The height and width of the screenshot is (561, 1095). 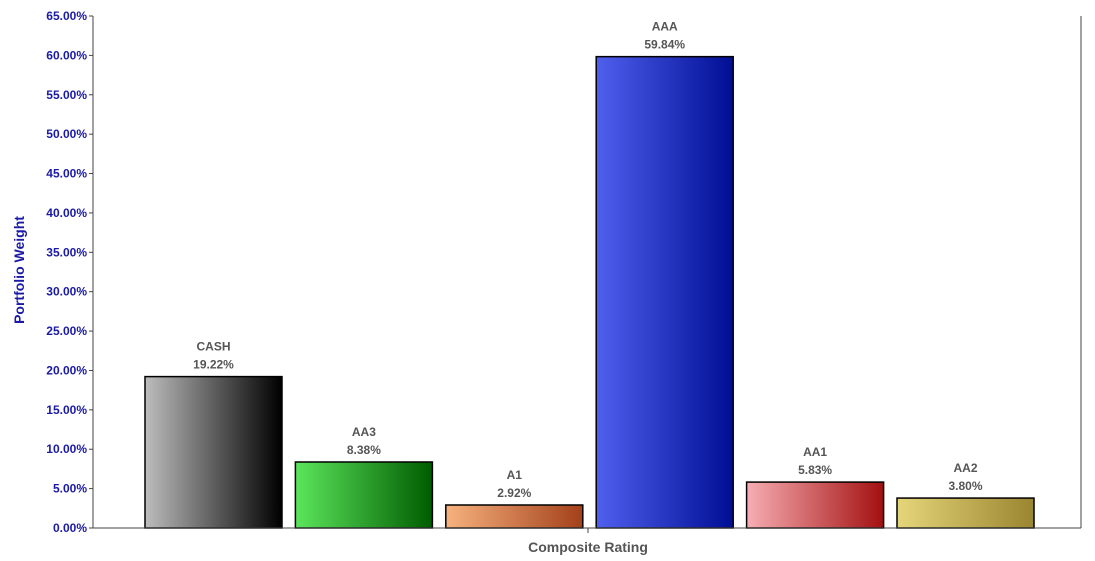 I want to click on bar-category-label: CASH, so click(x=213, y=347).